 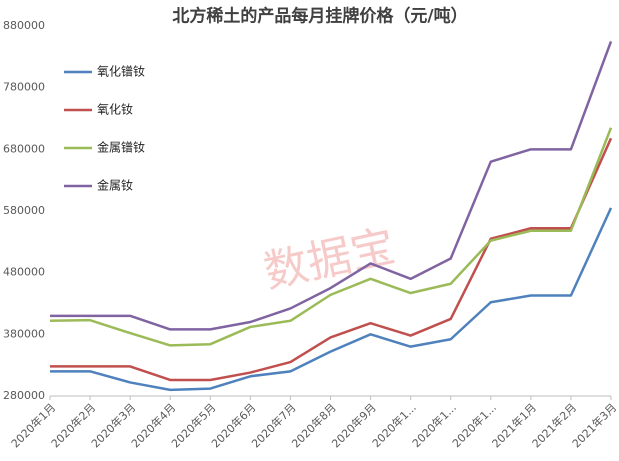 I want to click on y-tick-label: 280000, so click(x=24, y=395).